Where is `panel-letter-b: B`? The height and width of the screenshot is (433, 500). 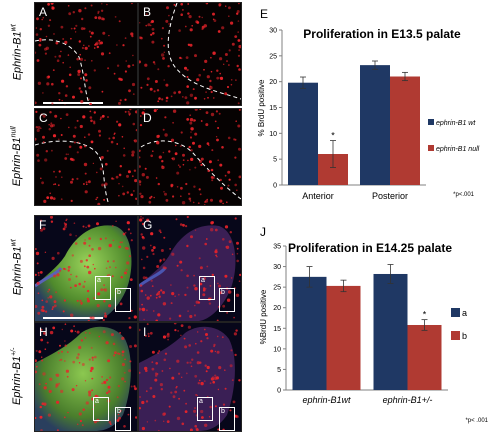
panel-letter-b: B is located at coordinates (147, 12).